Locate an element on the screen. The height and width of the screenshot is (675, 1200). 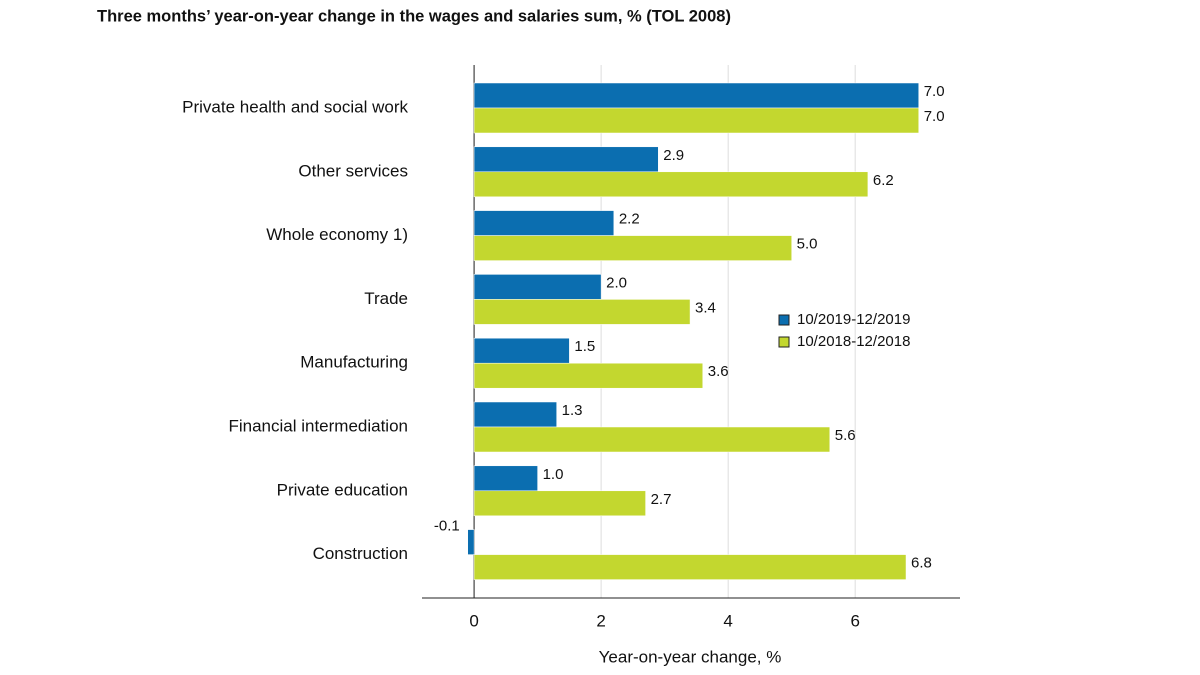
value-label: 2.2 is located at coordinates (629, 219).